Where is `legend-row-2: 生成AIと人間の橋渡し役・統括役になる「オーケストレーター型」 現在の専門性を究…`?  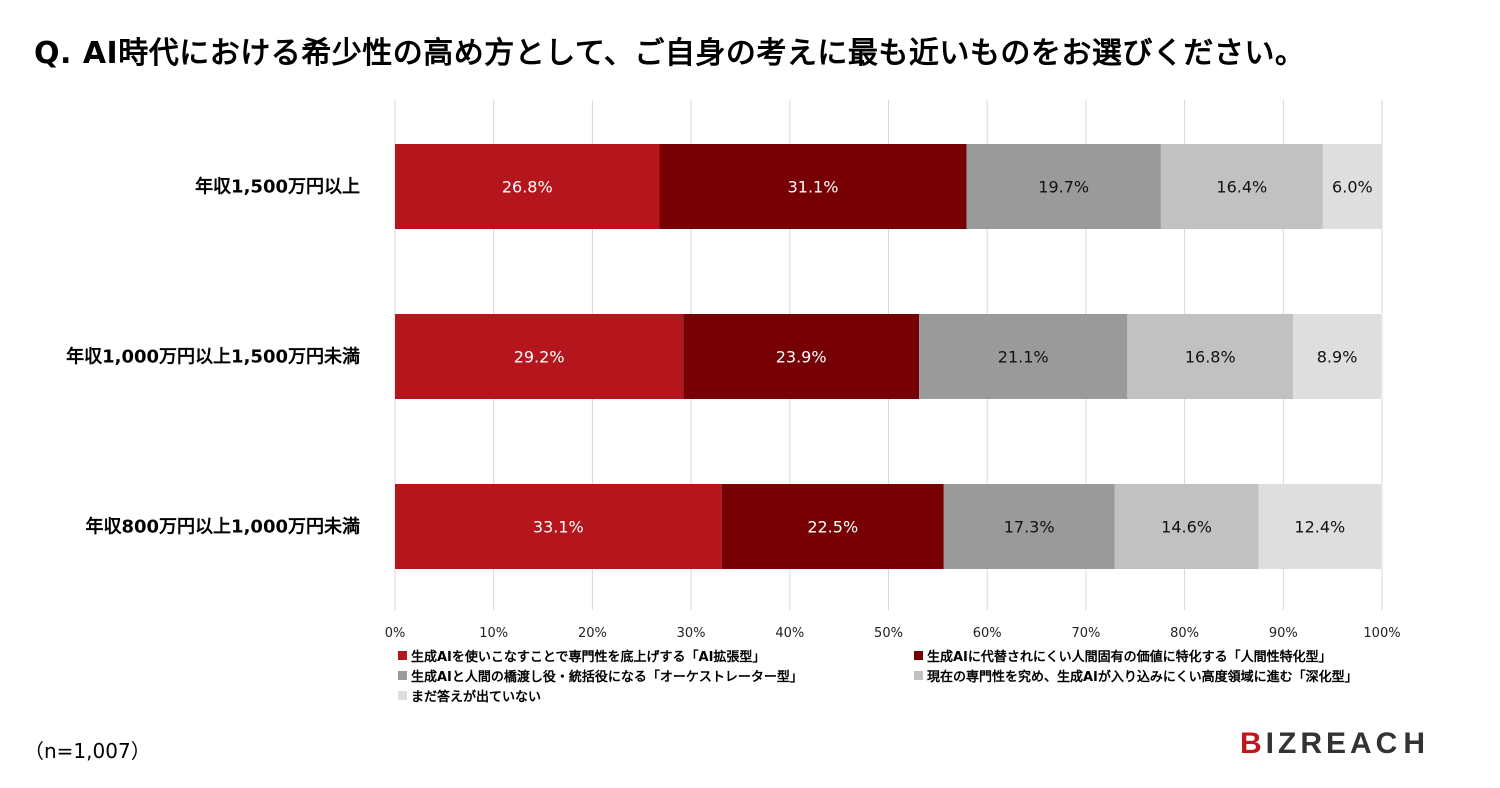
legend-row-2: 生成AIと人間の橋渡し役・統括役になる「オーケストレーター型」 現在の専門性を究… is located at coordinates (898, 676).